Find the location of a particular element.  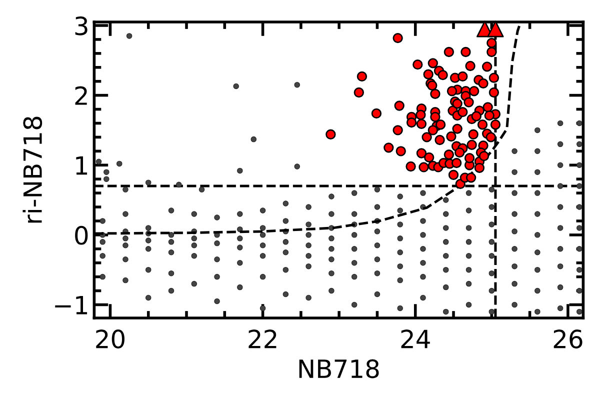

x-tick-label: 22 is located at coordinates (262, 339).